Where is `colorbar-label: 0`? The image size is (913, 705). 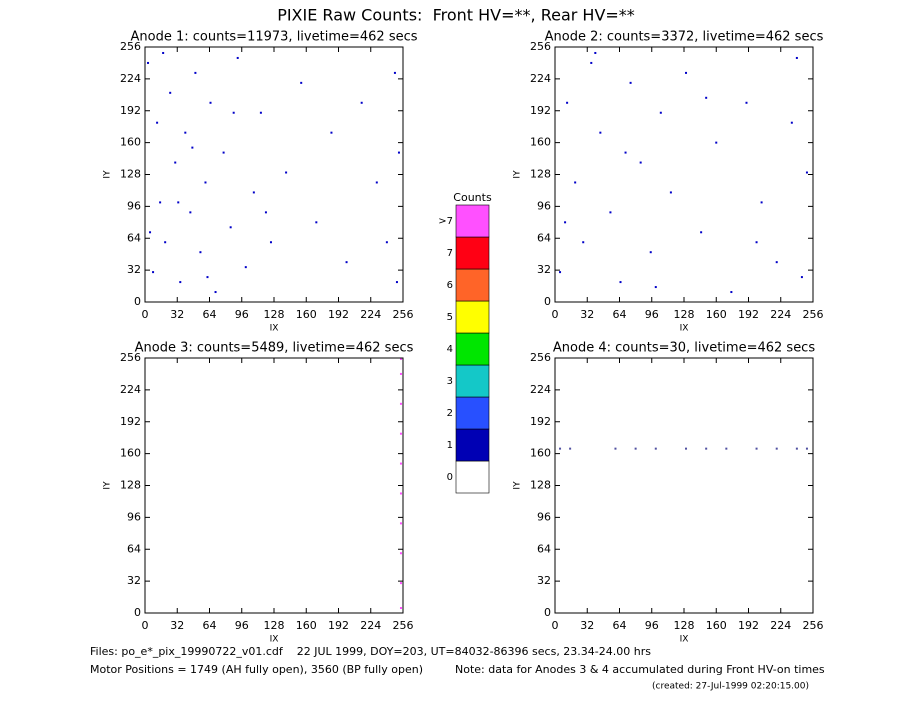
colorbar-label: 0 is located at coordinates (450, 477).